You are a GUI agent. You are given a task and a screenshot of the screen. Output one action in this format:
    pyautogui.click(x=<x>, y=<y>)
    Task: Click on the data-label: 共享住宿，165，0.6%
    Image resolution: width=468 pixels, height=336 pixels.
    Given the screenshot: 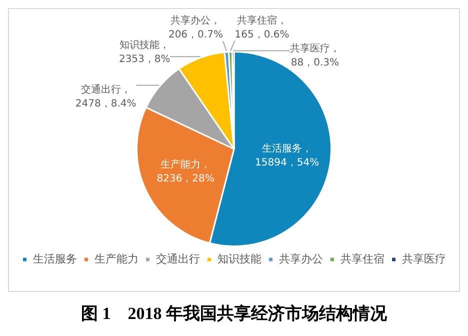 What is the action you would take?
    pyautogui.click(x=262, y=27)
    